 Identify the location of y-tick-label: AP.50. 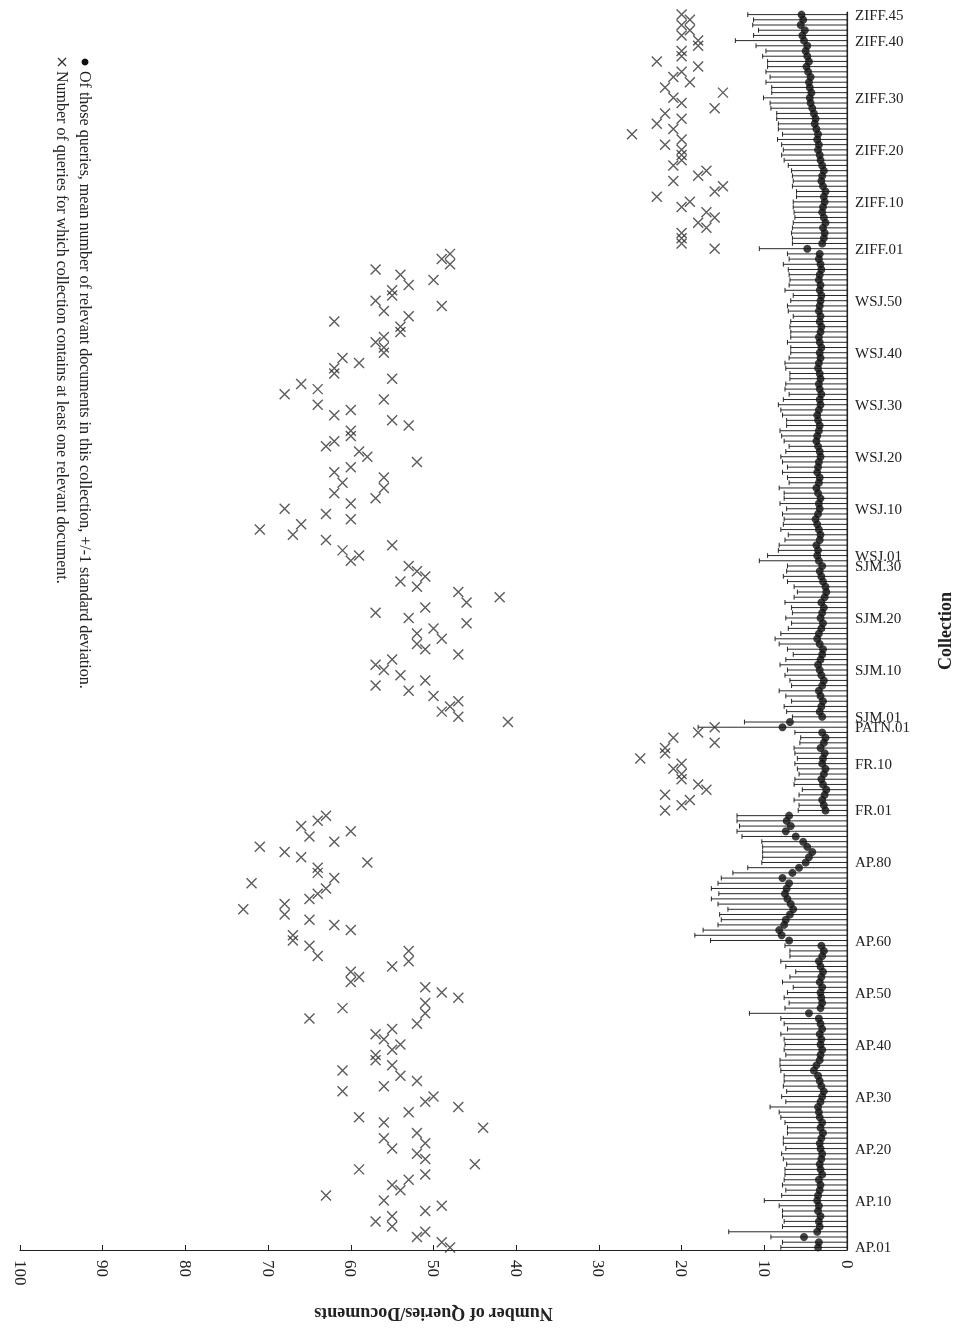
(873, 992).